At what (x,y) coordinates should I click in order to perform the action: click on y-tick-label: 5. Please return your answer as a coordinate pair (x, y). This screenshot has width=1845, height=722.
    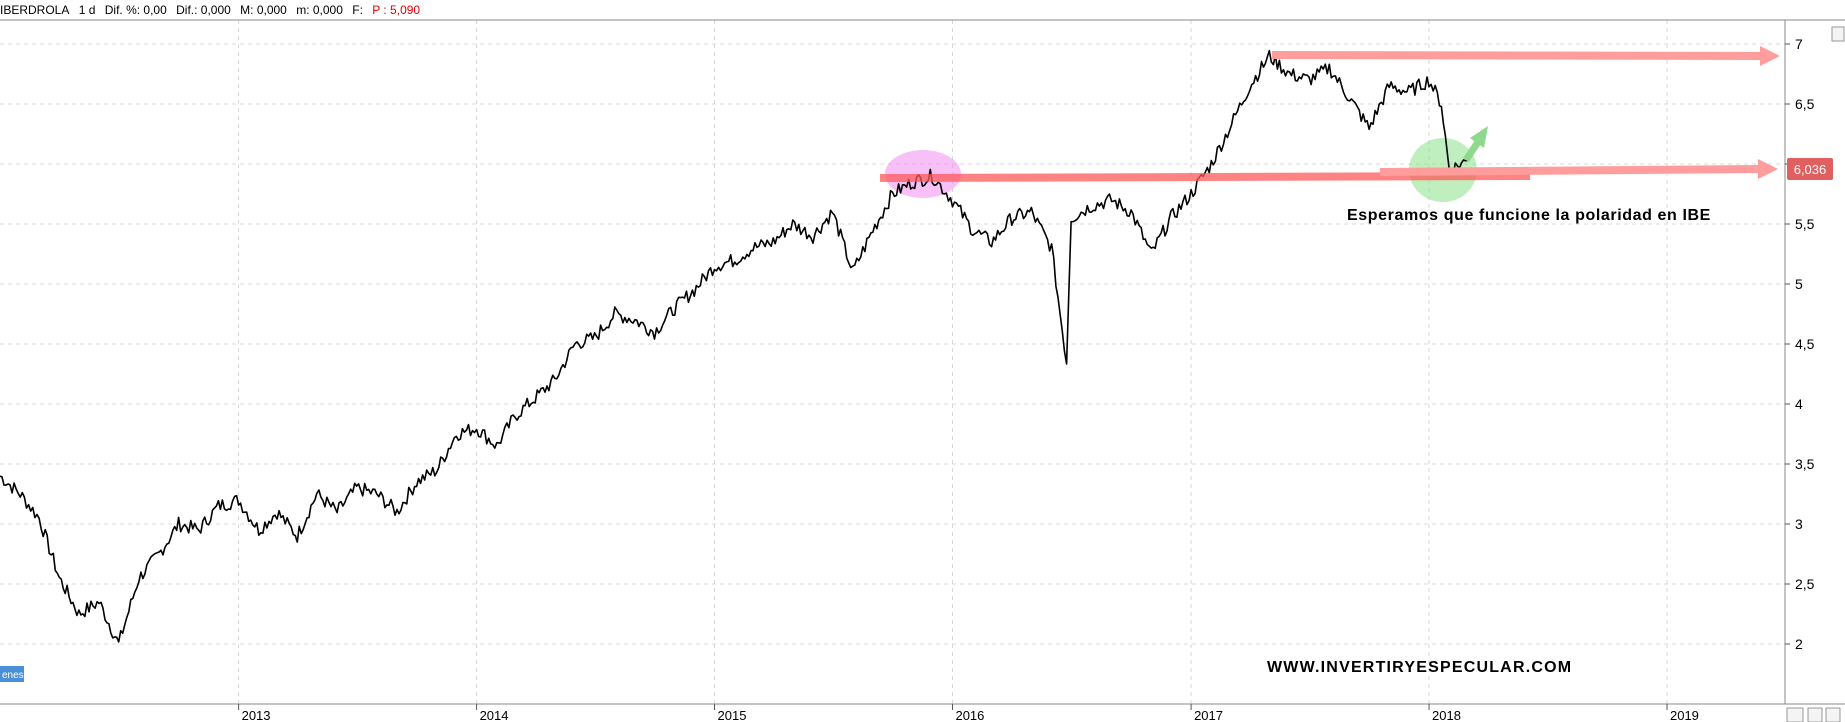
    Looking at the image, I should click on (1799, 284).